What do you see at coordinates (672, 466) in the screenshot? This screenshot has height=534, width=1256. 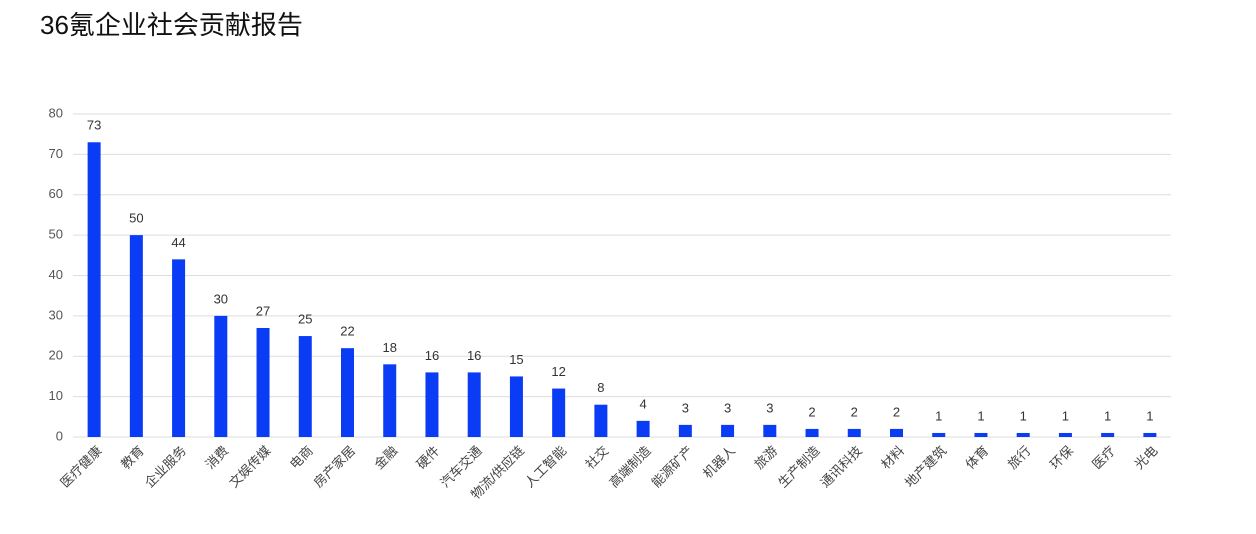 I see `x-tick-label: 能源矿产` at bounding box center [672, 466].